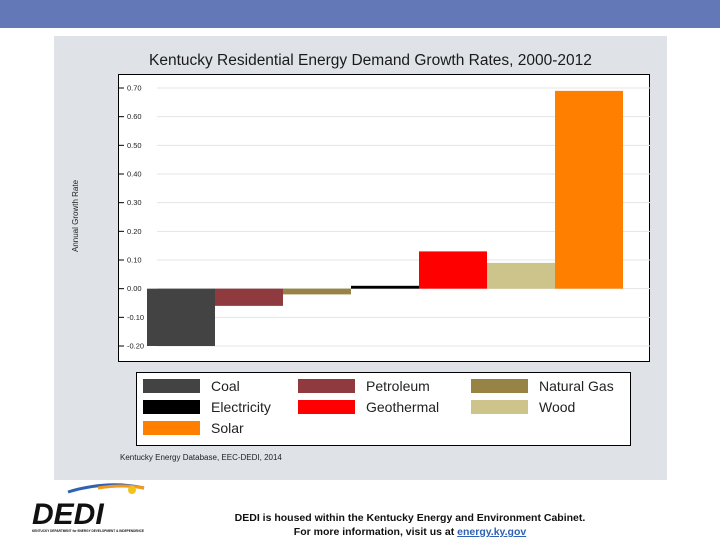 The image size is (720, 543). What do you see at coordinates (225, 386) in the screenshot?
I see `legend-label-coal: Coal` at bounding box center [225, 386].